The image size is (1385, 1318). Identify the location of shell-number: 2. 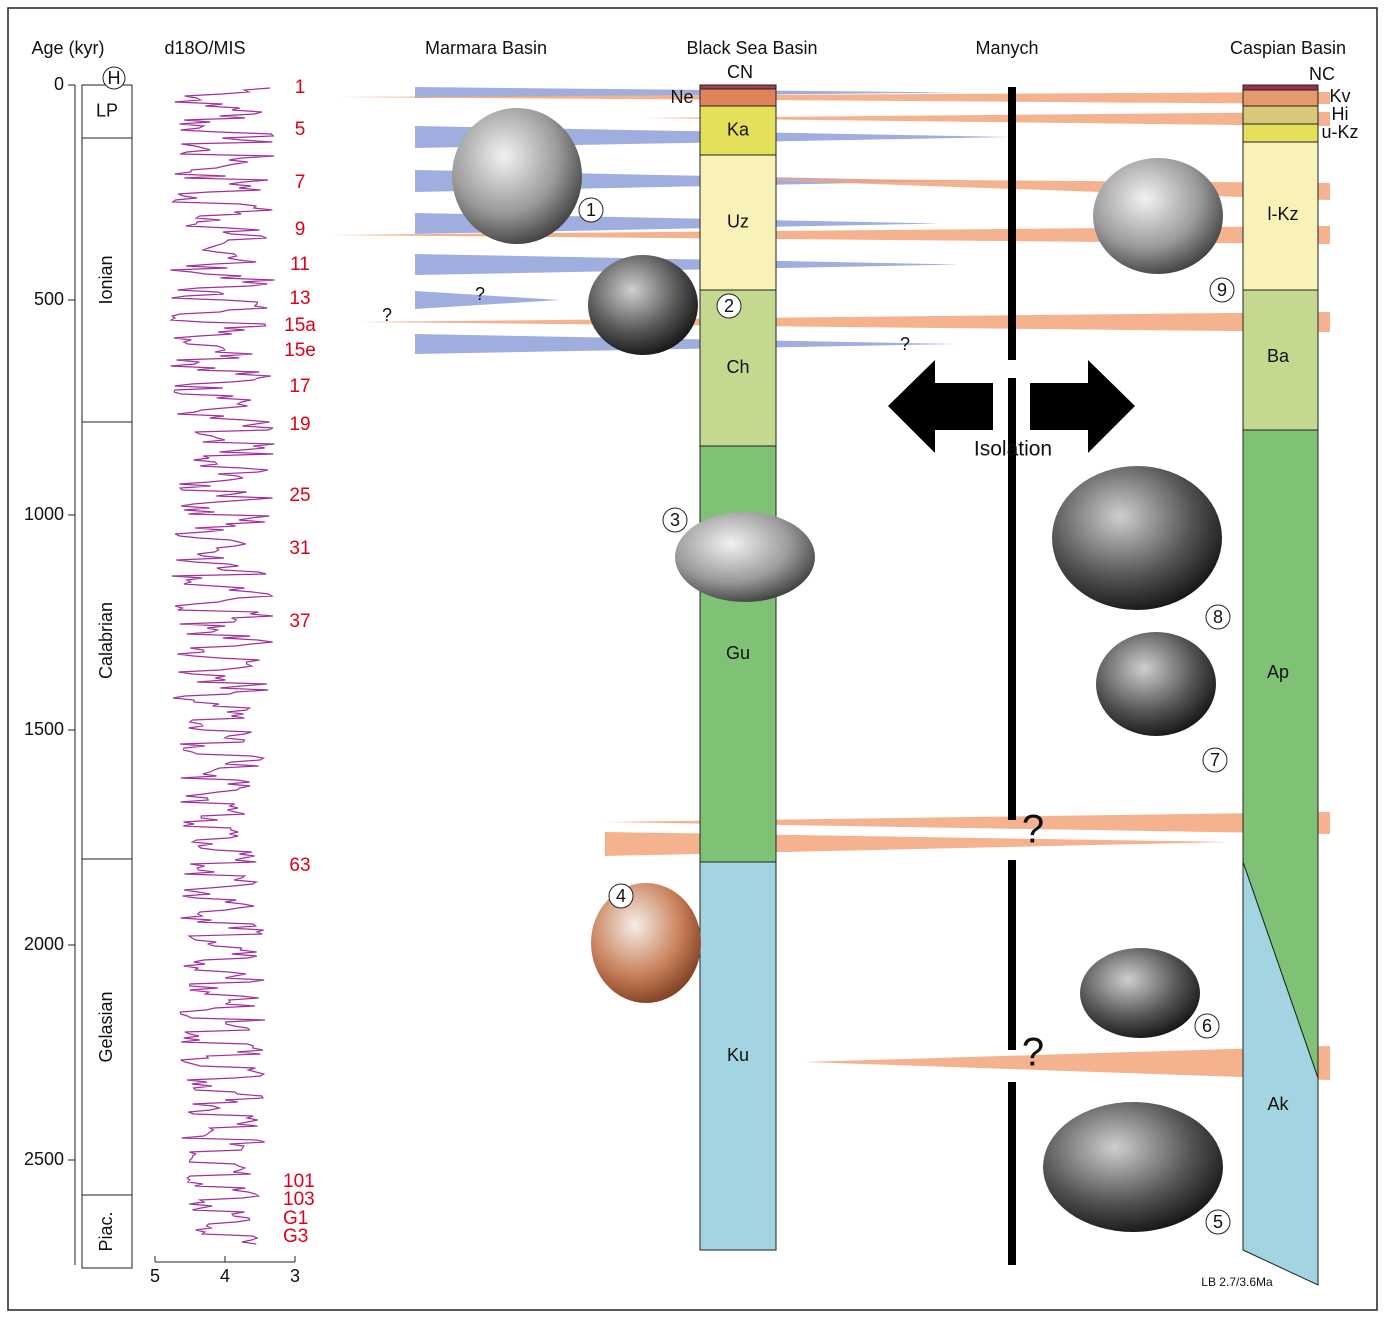
(729, 306).